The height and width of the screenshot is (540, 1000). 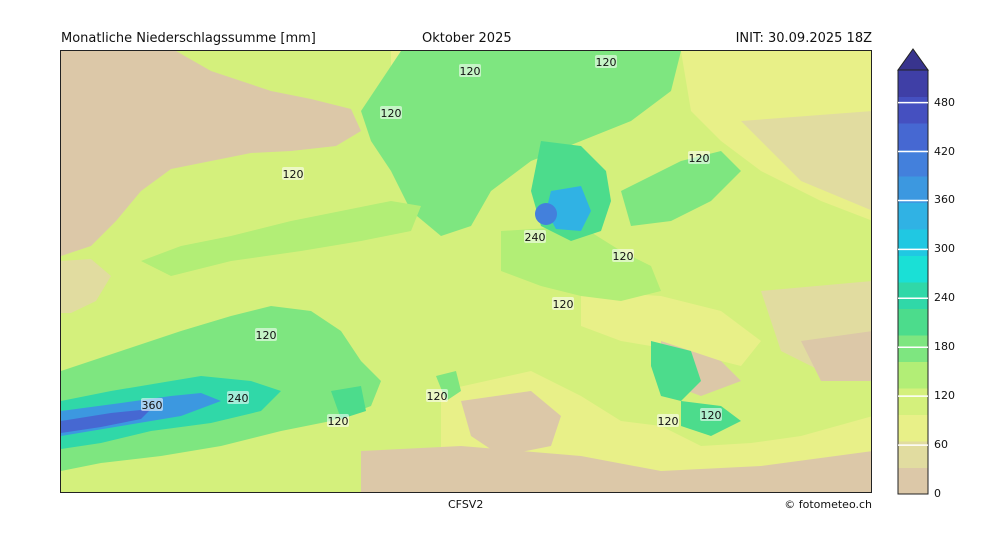 What do you see at coordinates (803, 38) in the screenshot?
I see `init-time: INIT: 30.09.2025 18Z` at bounding box center [803, 38].